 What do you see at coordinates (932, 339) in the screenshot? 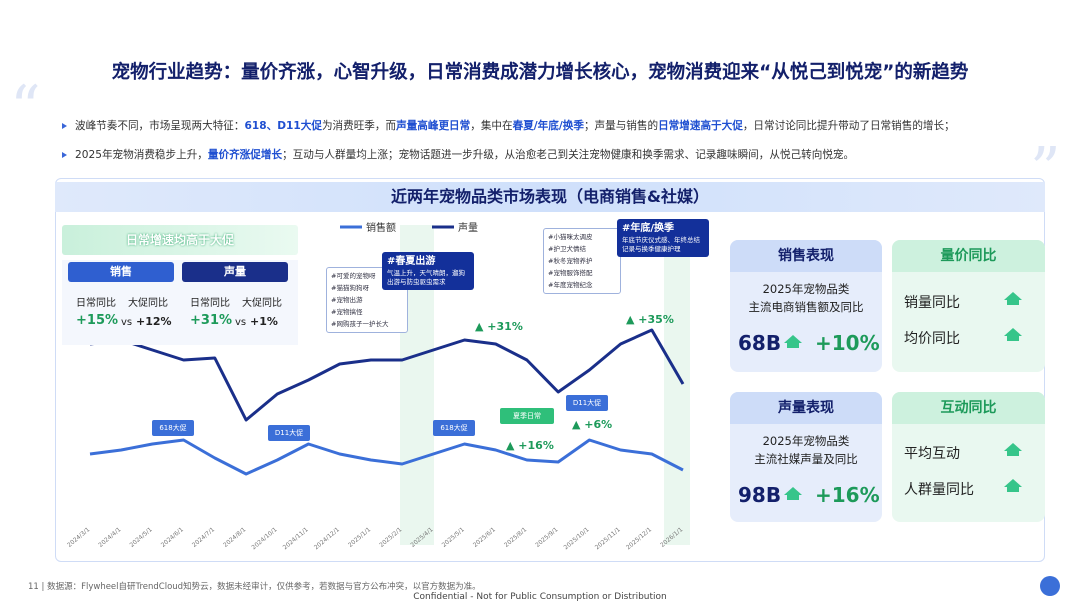
I see `panel-item: 均价同比` at bounding box center [932, 339].